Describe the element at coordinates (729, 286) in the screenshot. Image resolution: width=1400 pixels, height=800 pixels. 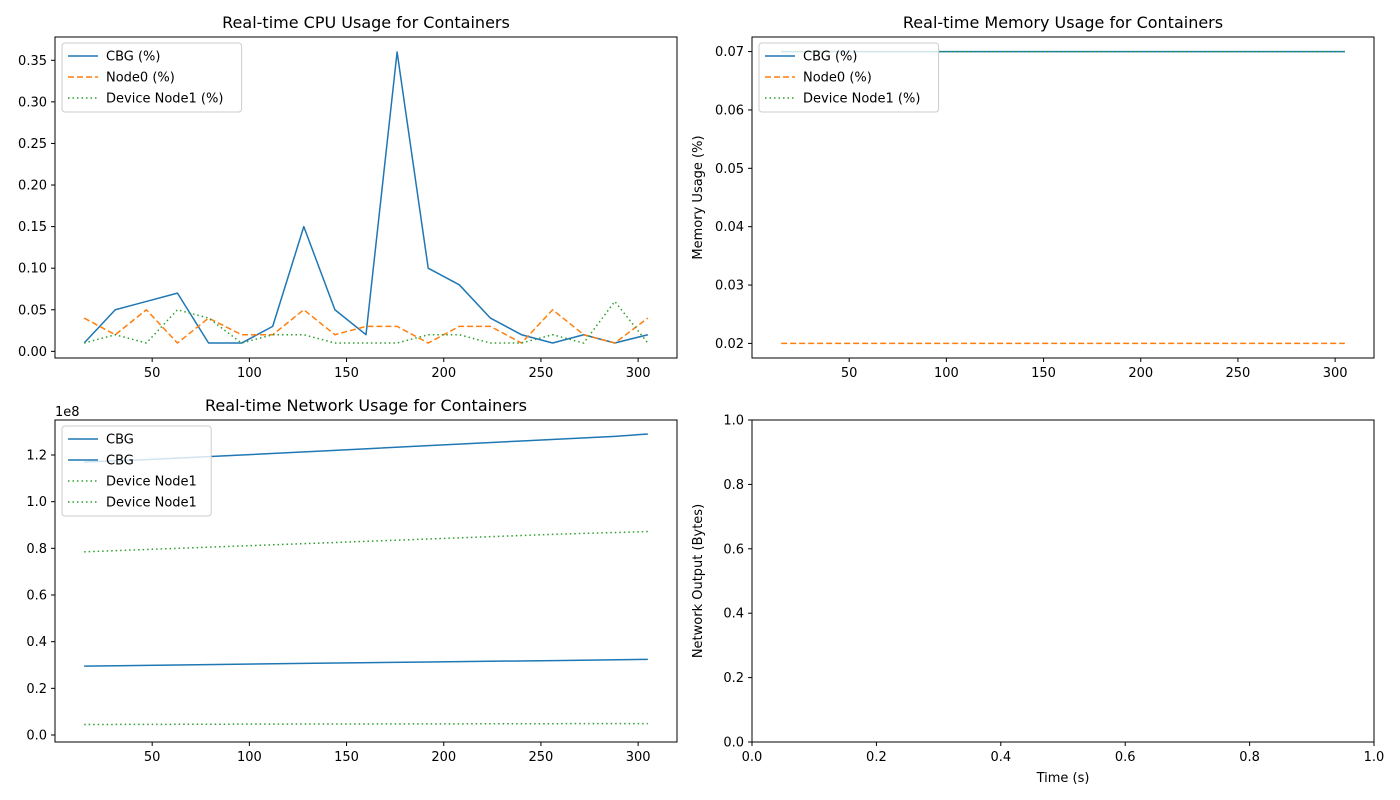
I see `y-tick-label: 0.03` at that location.